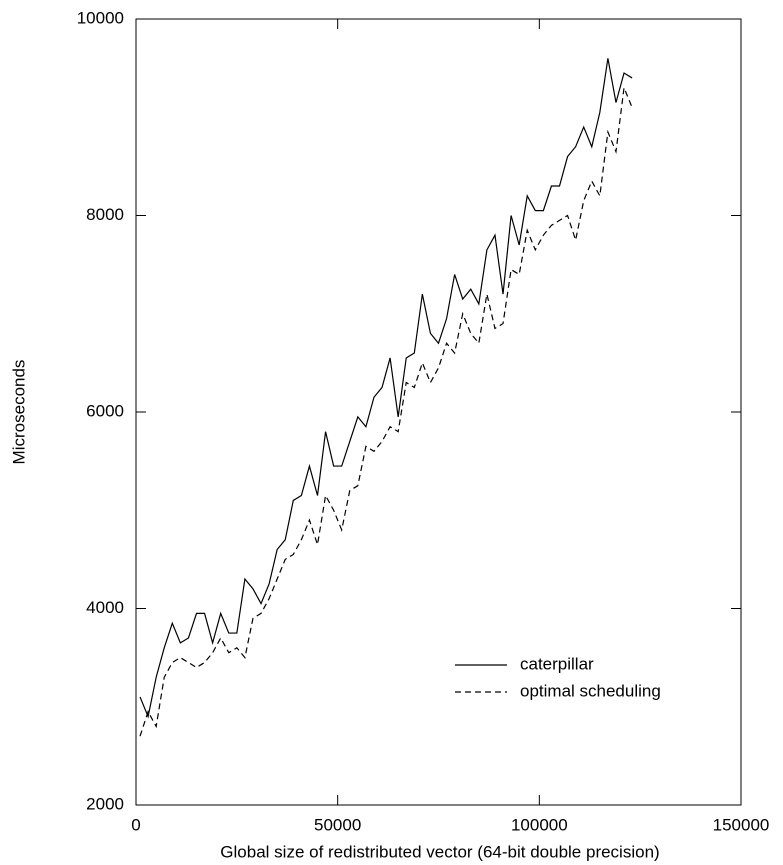 The height and width of the screenshot is (865, 783). Describe the element at coordinates (105, 607) in the screenshot. I see `y-tick-label: 4000` at that location.